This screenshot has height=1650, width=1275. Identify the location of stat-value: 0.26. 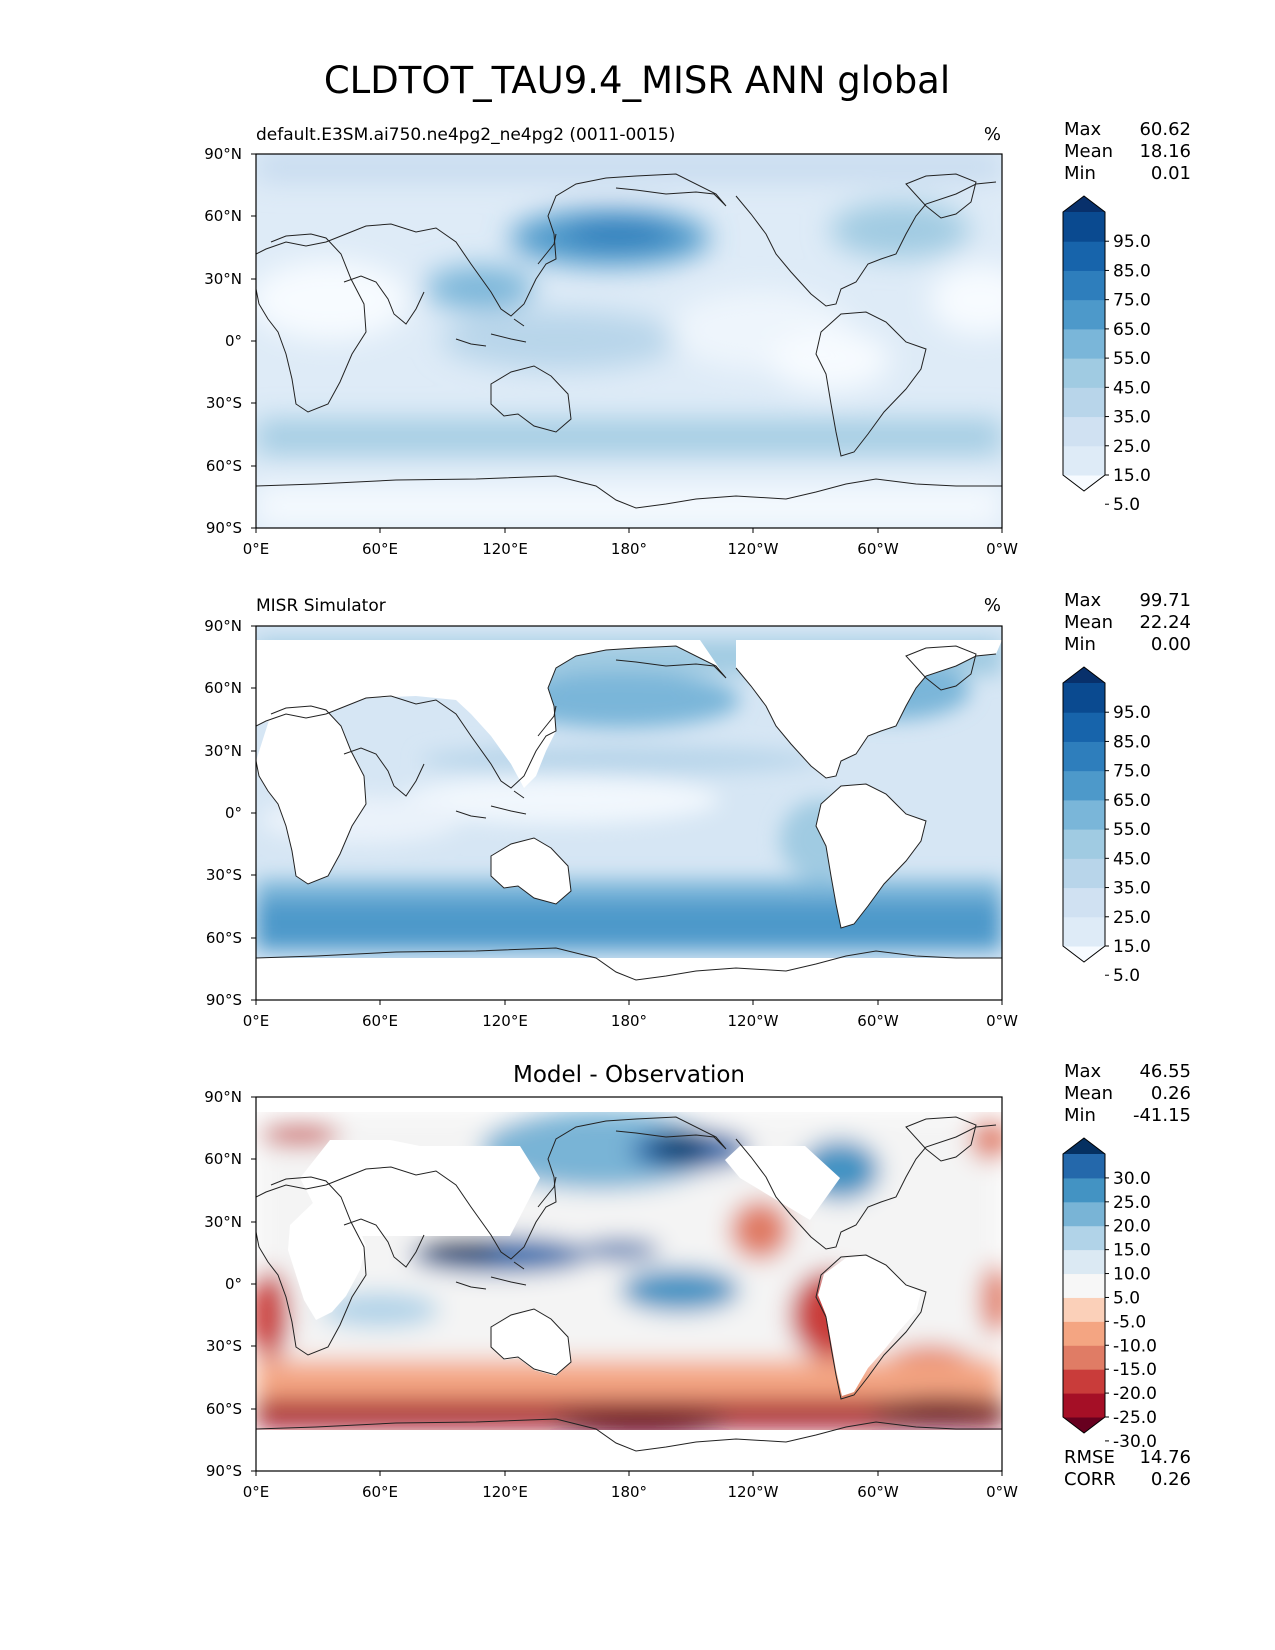
(1171, 1093).